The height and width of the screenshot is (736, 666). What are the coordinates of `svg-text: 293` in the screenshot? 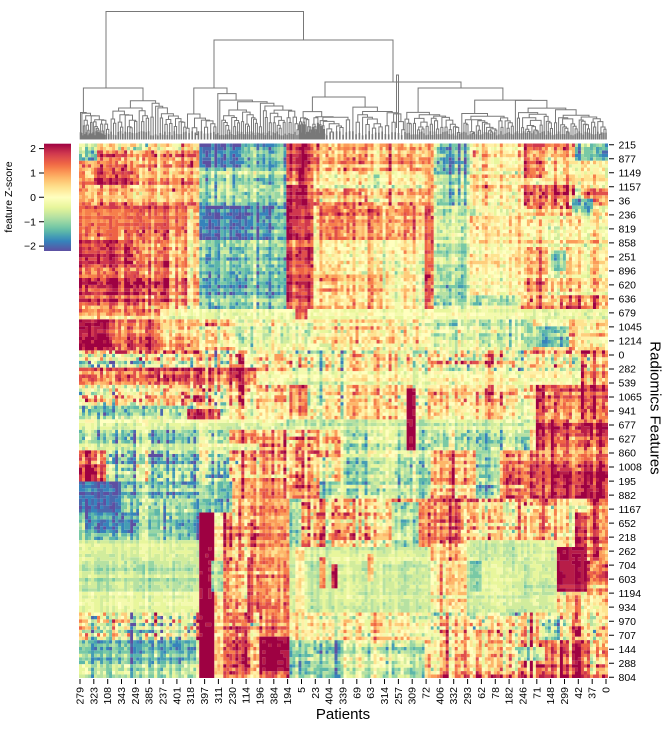 It's located at (468, 696).